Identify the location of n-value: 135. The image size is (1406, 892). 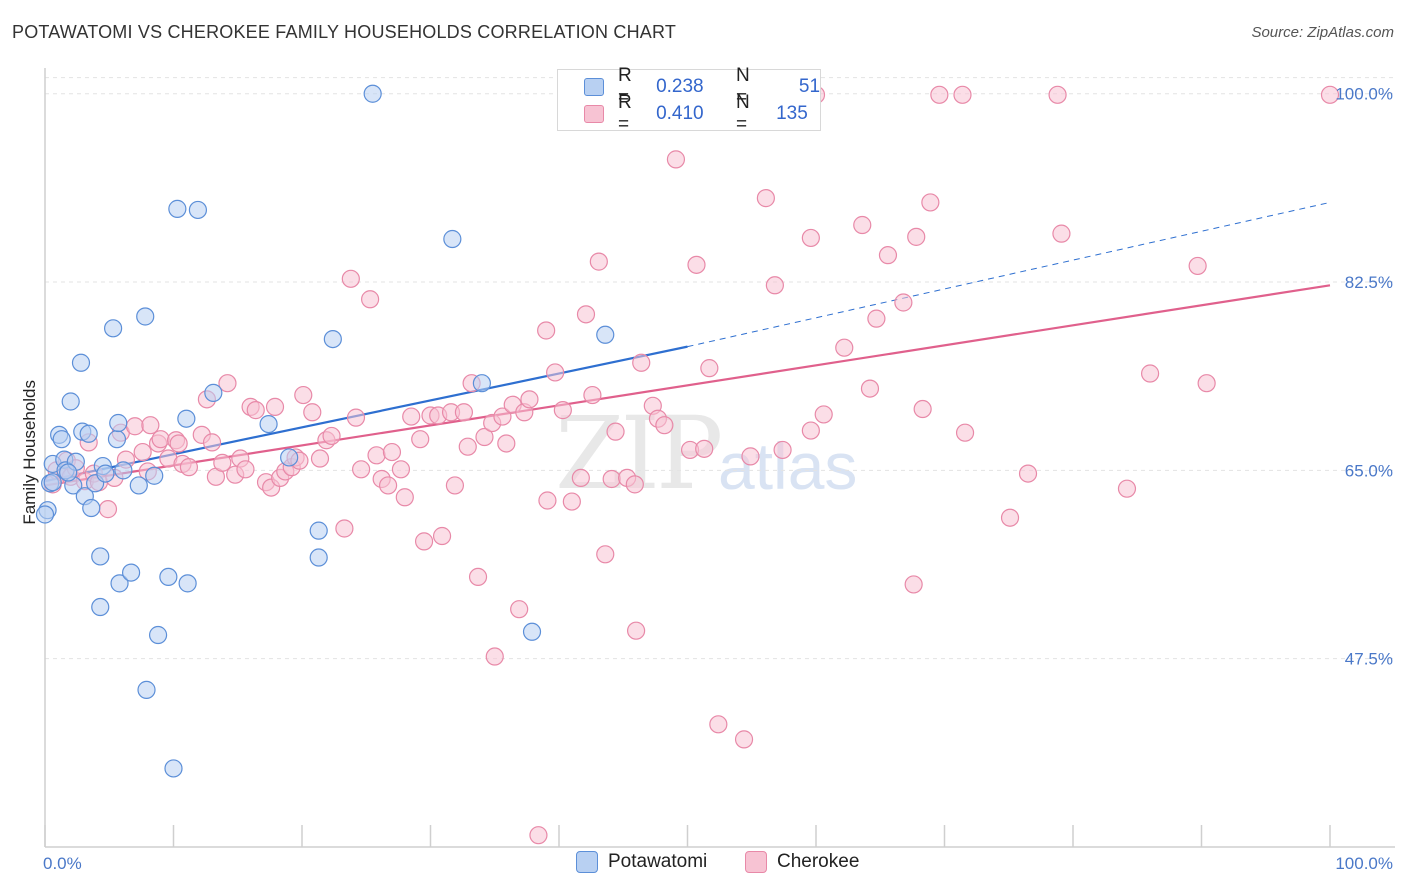
(792, 113).